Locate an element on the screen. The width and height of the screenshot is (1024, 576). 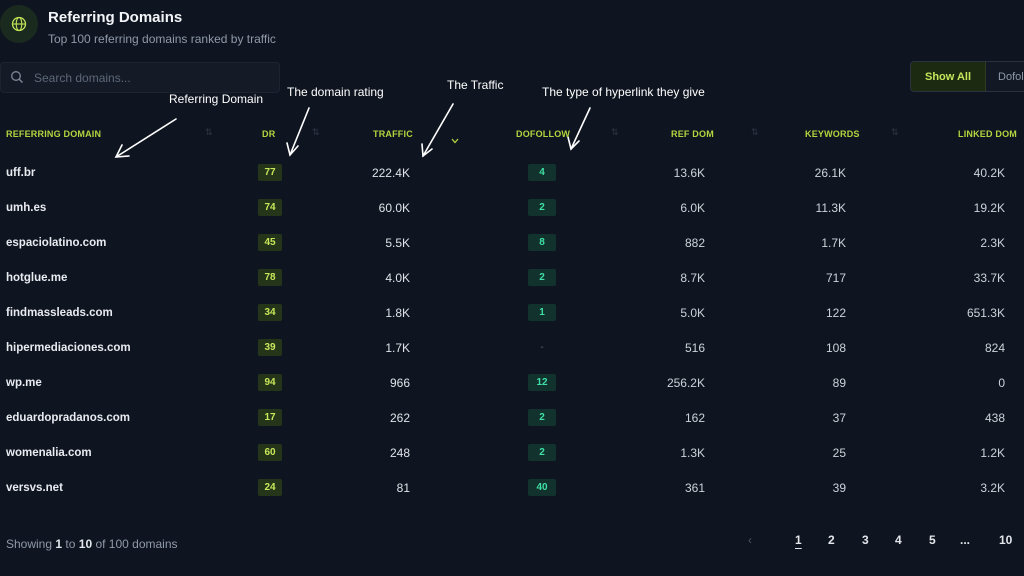
search-box is located at coordinates (140, 77).